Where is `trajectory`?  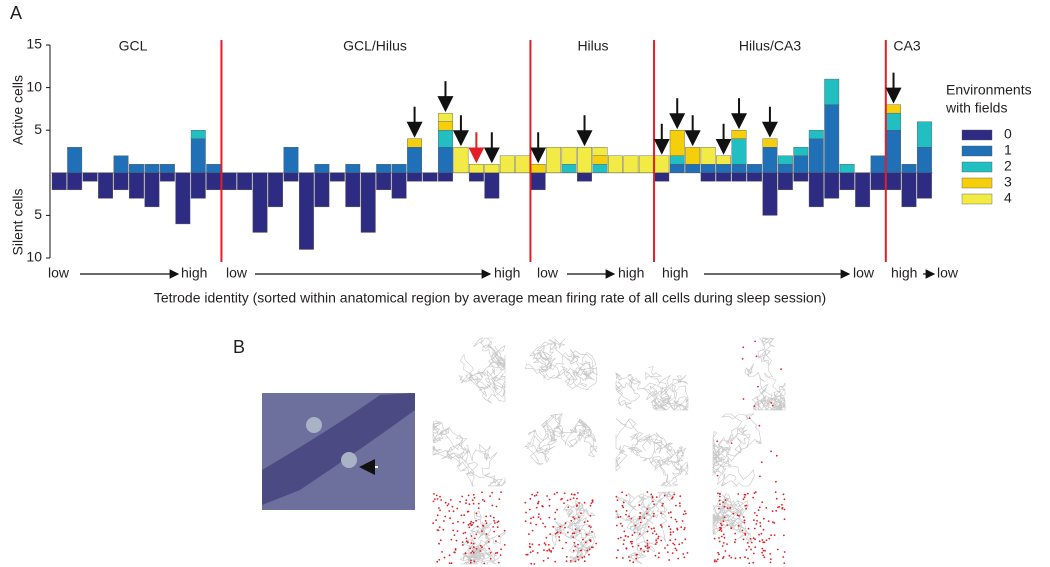
trajectory is located at coordinates (469, 453).